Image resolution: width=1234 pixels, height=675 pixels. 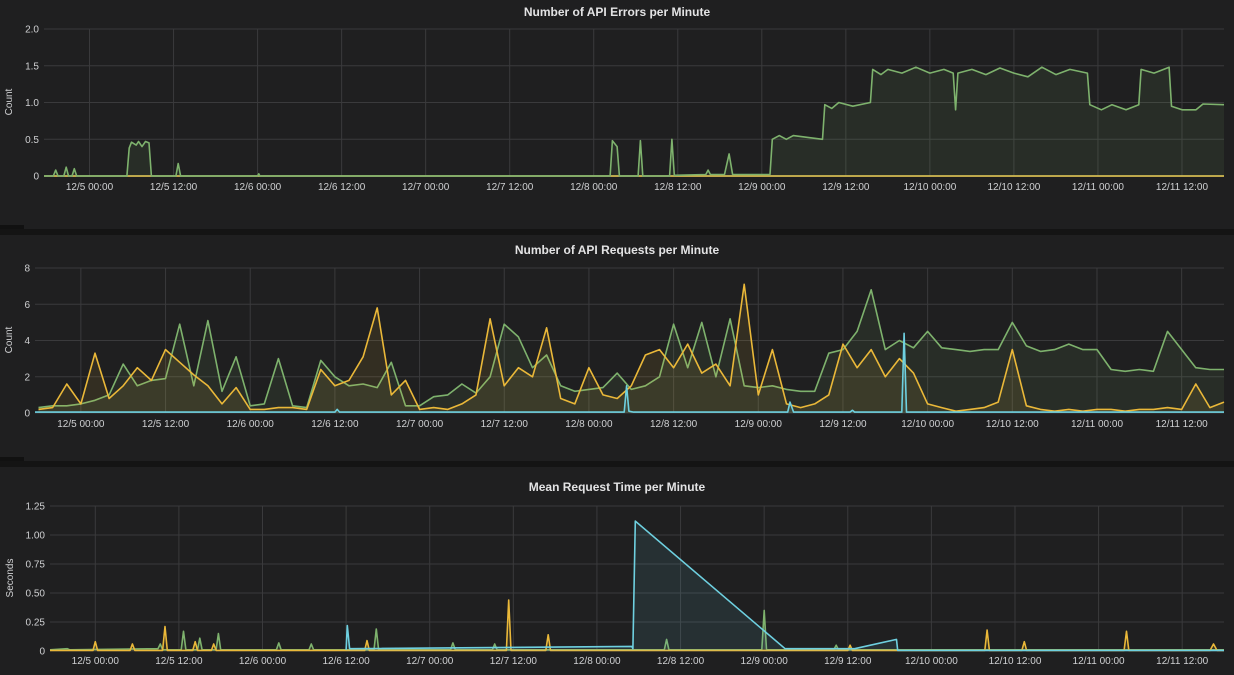 I want to click on cyan-series-area, so click(x=785, y=586).